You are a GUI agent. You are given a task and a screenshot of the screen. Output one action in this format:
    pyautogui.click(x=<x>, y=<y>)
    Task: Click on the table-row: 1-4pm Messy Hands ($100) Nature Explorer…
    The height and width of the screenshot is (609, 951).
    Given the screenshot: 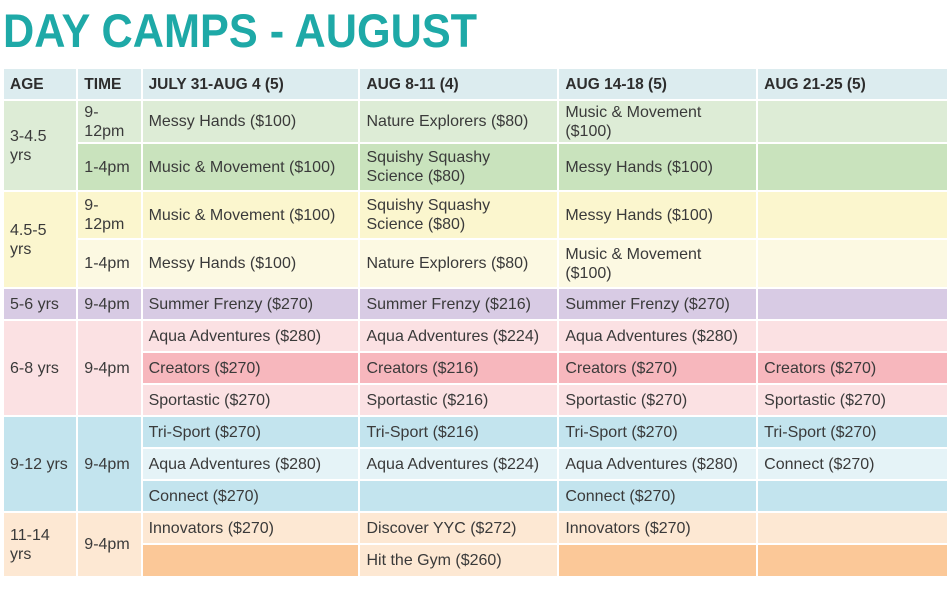 What is the action you would take?
    pyautogui.click(x=475, y=263)
    